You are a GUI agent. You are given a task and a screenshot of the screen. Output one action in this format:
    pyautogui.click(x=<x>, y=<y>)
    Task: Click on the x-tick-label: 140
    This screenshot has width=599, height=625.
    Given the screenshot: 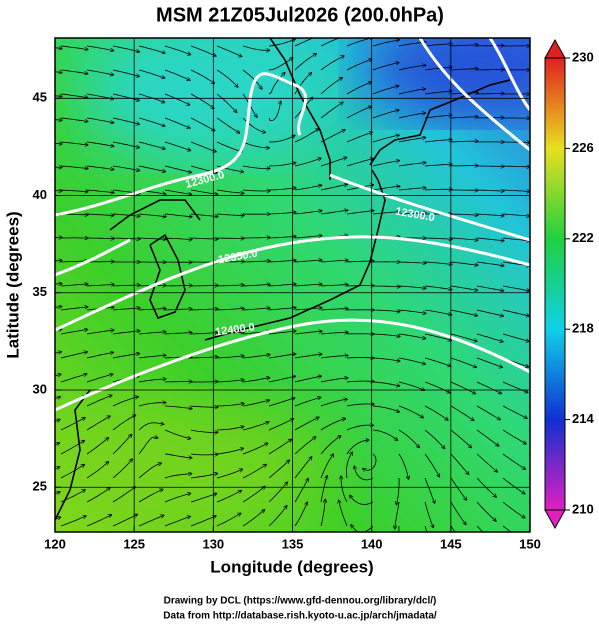 What is the action you would take?
    pyautogui.click(x=372, y=543)
    